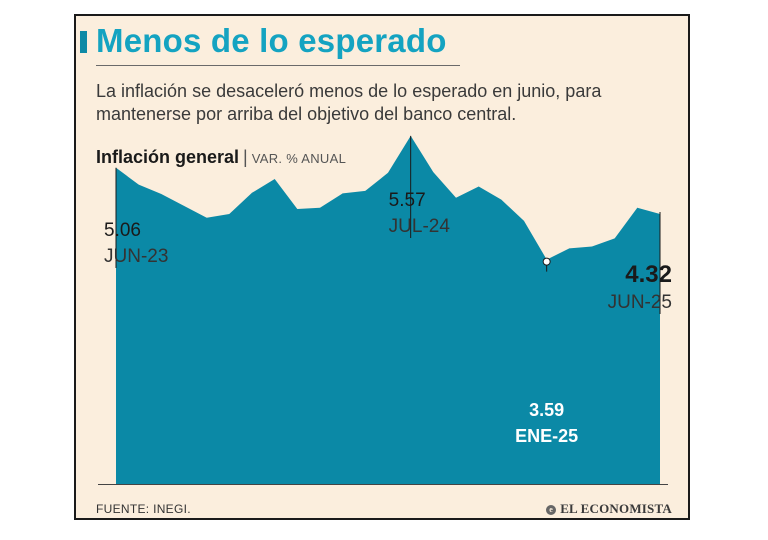  I want to click on annotation-value: 4.32, so click(648, 274).